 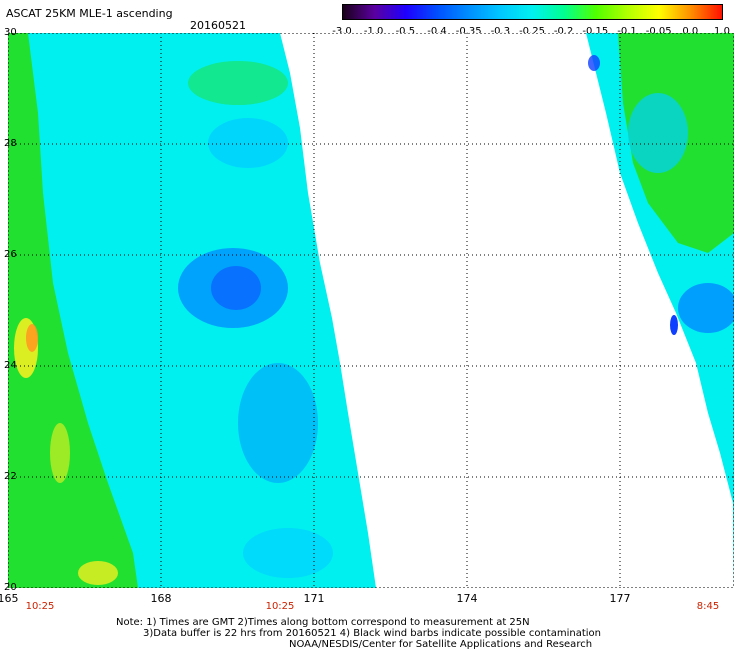 What do you see at coordinates (706, 308) in the screenshot?
I see `east-swath-blue-core` at bounding box center [706, 308].